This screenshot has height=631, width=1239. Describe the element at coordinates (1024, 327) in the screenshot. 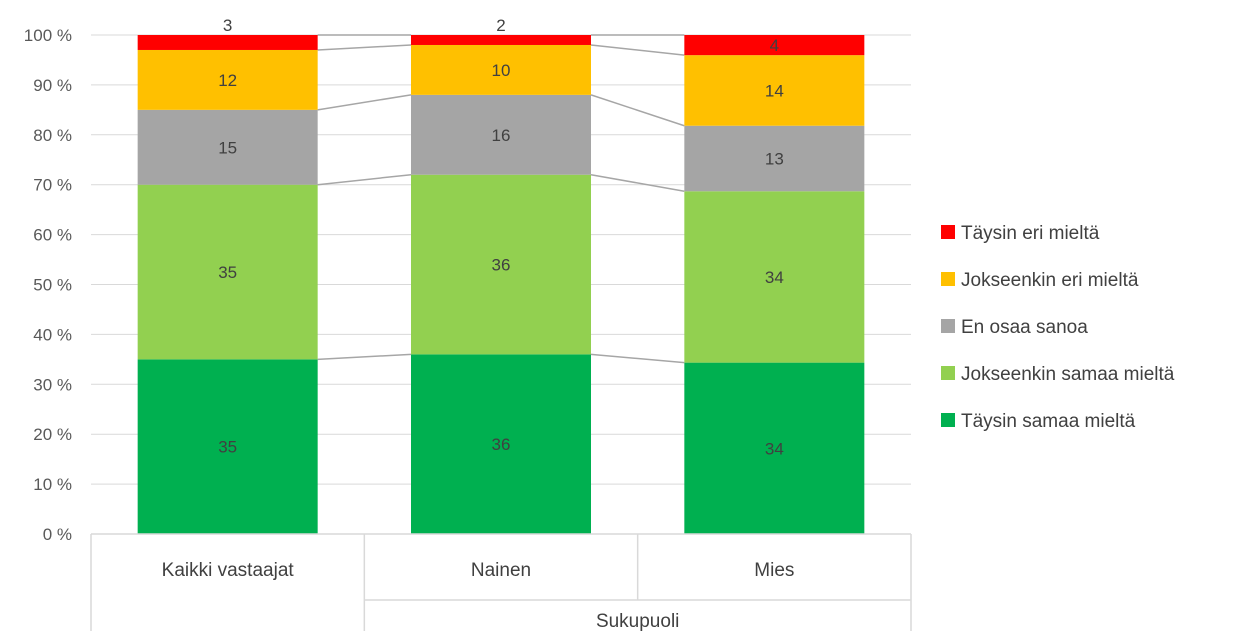

I see `legend-label: En osaa sanoa` at that location.